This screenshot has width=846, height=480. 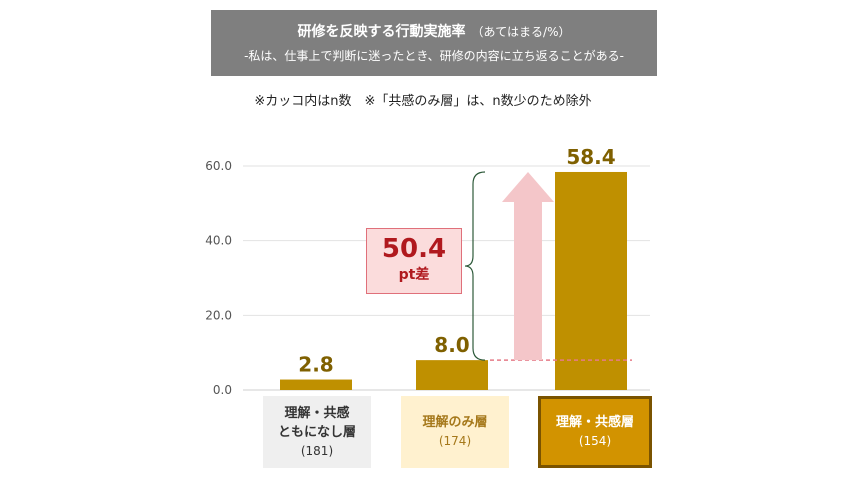 I want to click on bar-value-label: 2.8, so click(x=315, y=365).